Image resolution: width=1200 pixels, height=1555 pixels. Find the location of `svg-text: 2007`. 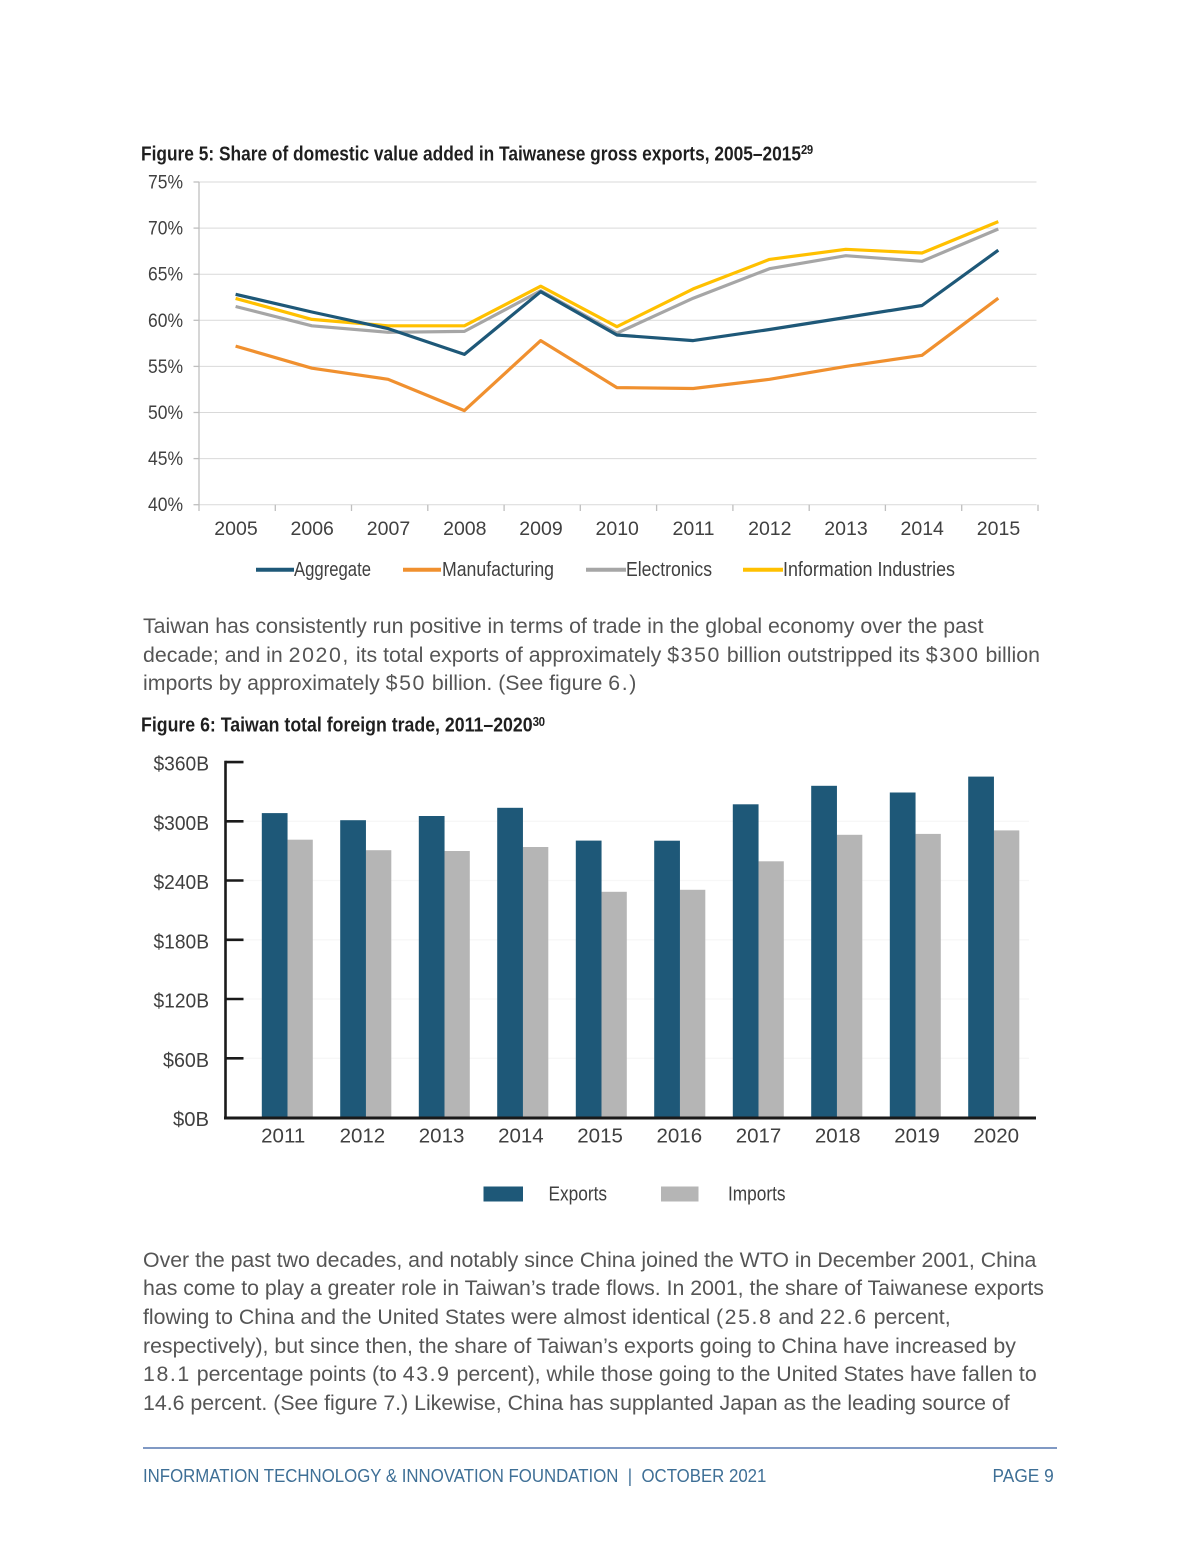

svg-text: 2007 is located at coordinates (388, 529).